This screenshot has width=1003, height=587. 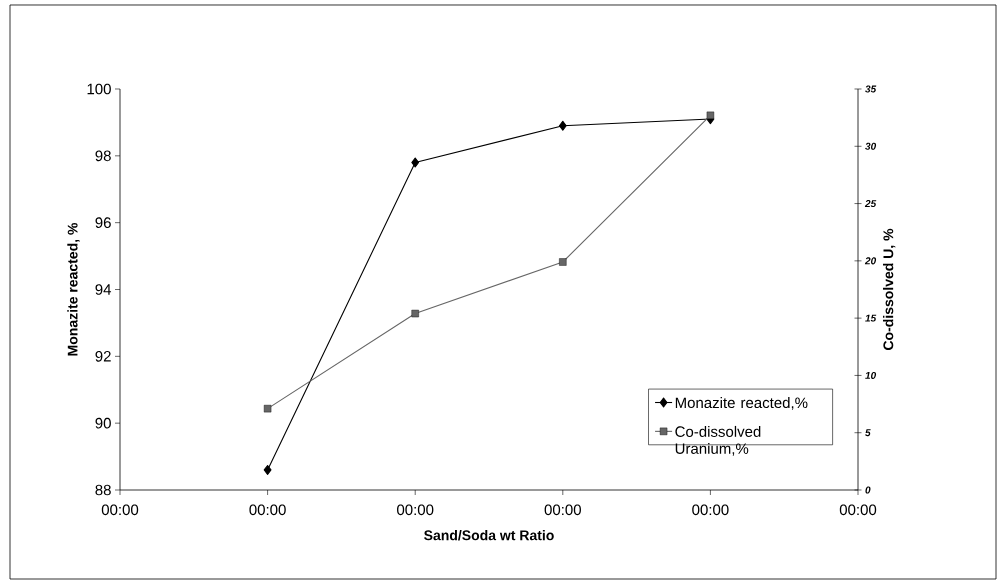 I want to click on y-tick-label: 90, so click(x=103, y=423).